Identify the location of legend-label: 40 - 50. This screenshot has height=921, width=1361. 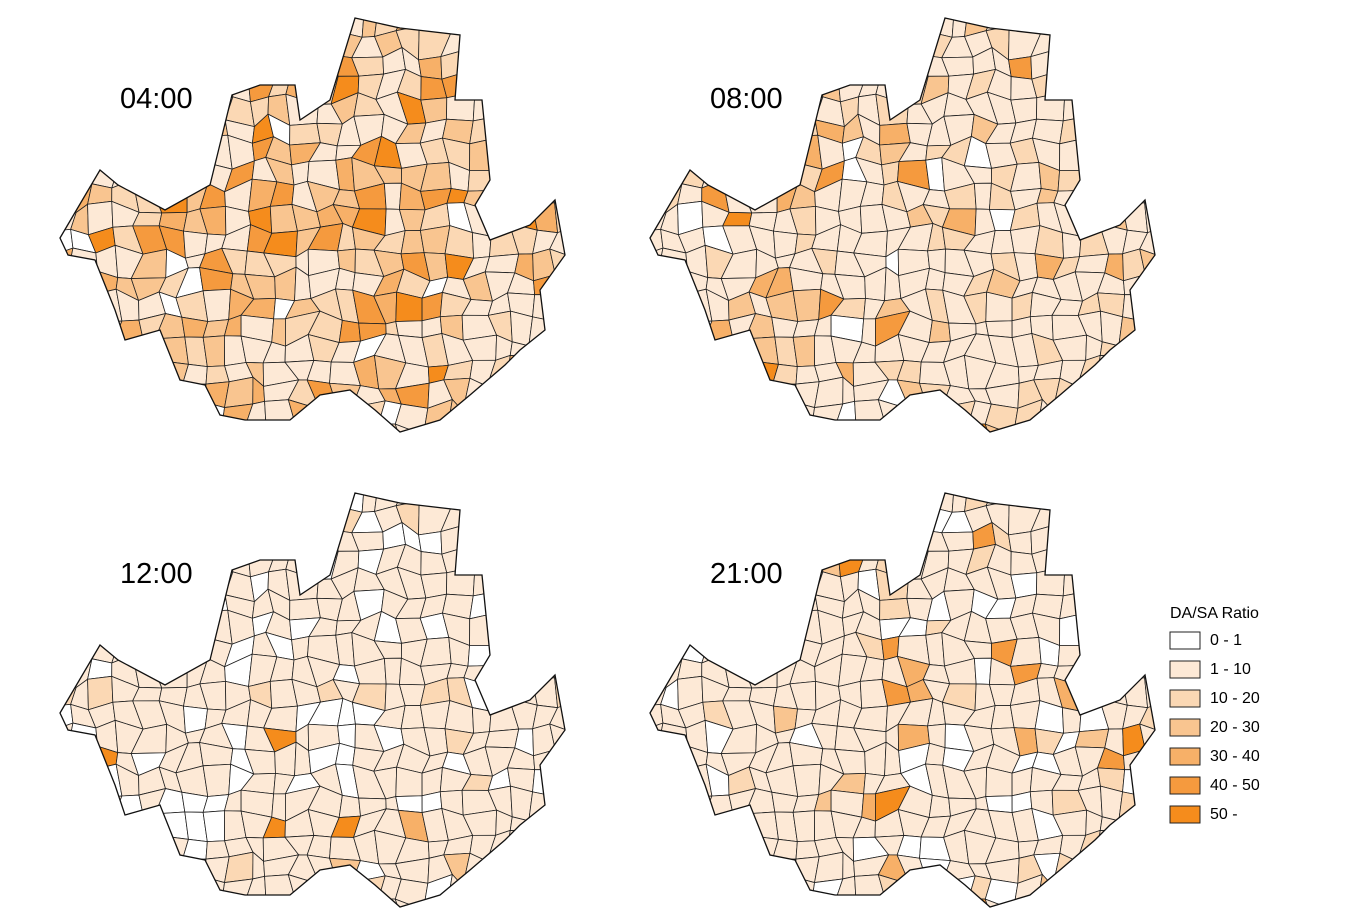
(1235, 785).